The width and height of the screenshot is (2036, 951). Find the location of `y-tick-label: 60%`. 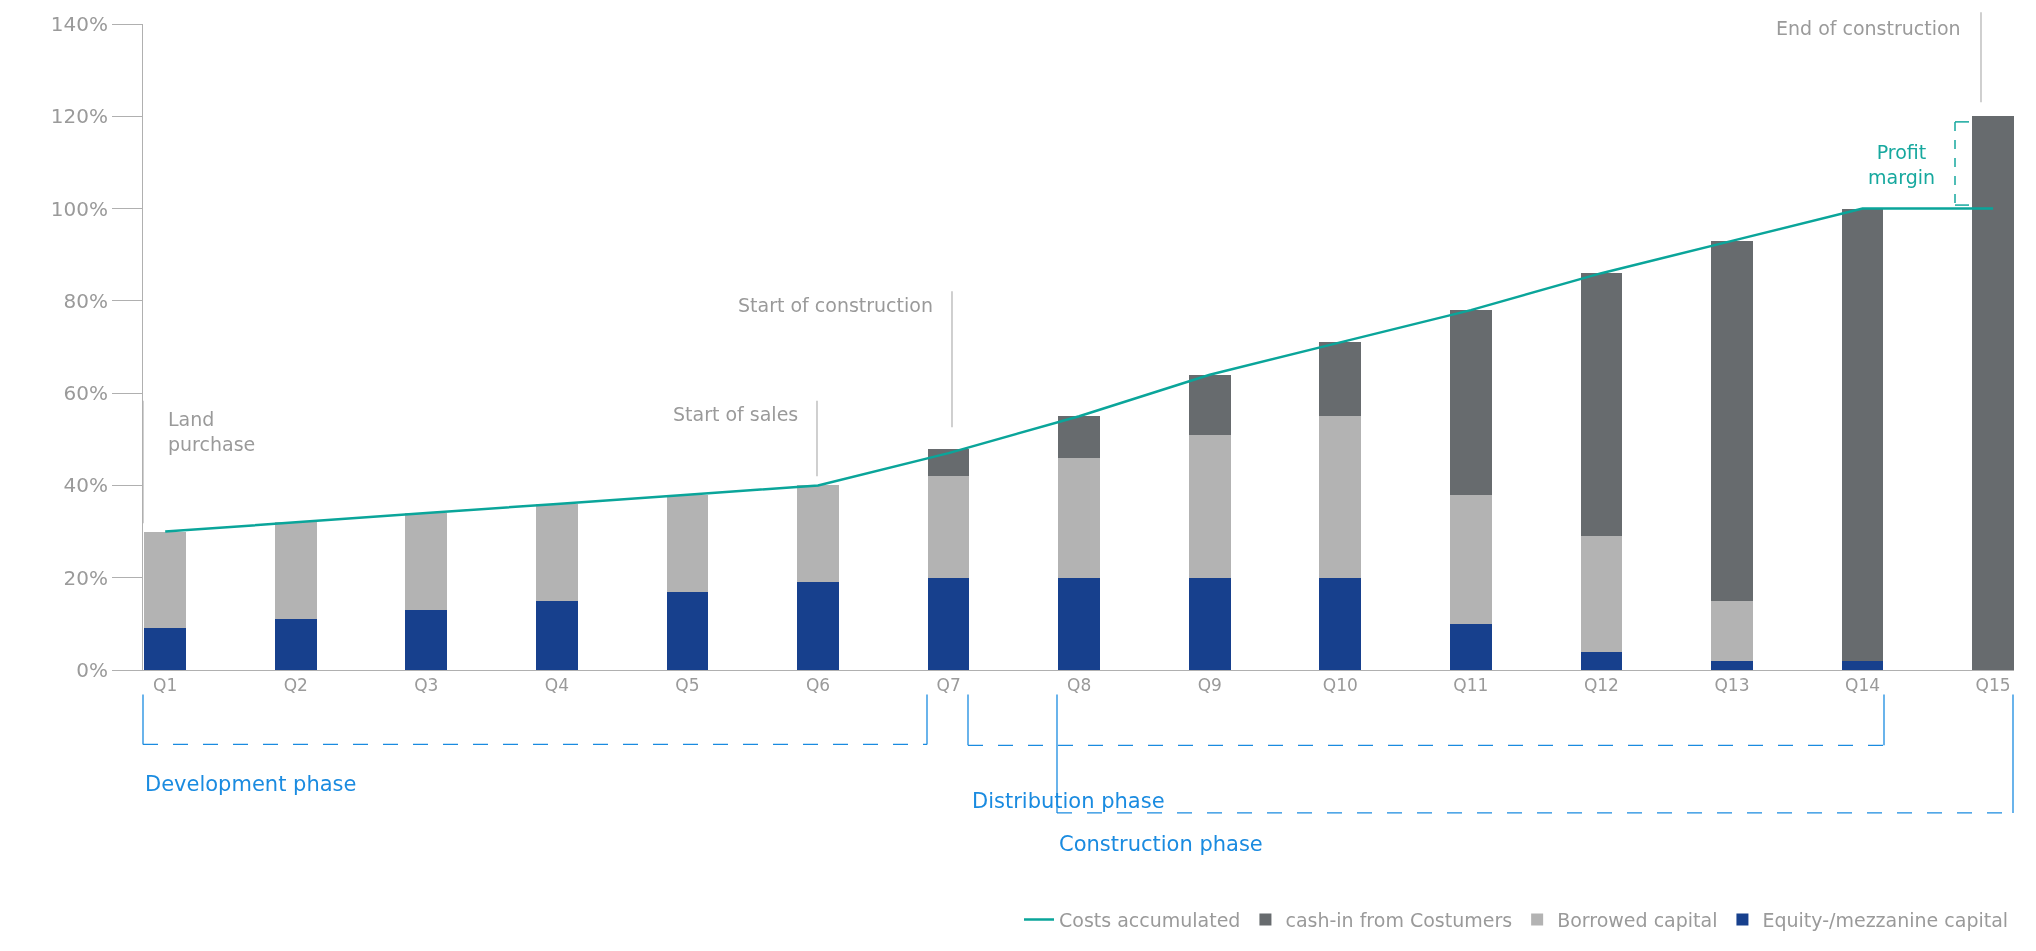

y-tick-label: 60% is located at coordinates (85, 393).